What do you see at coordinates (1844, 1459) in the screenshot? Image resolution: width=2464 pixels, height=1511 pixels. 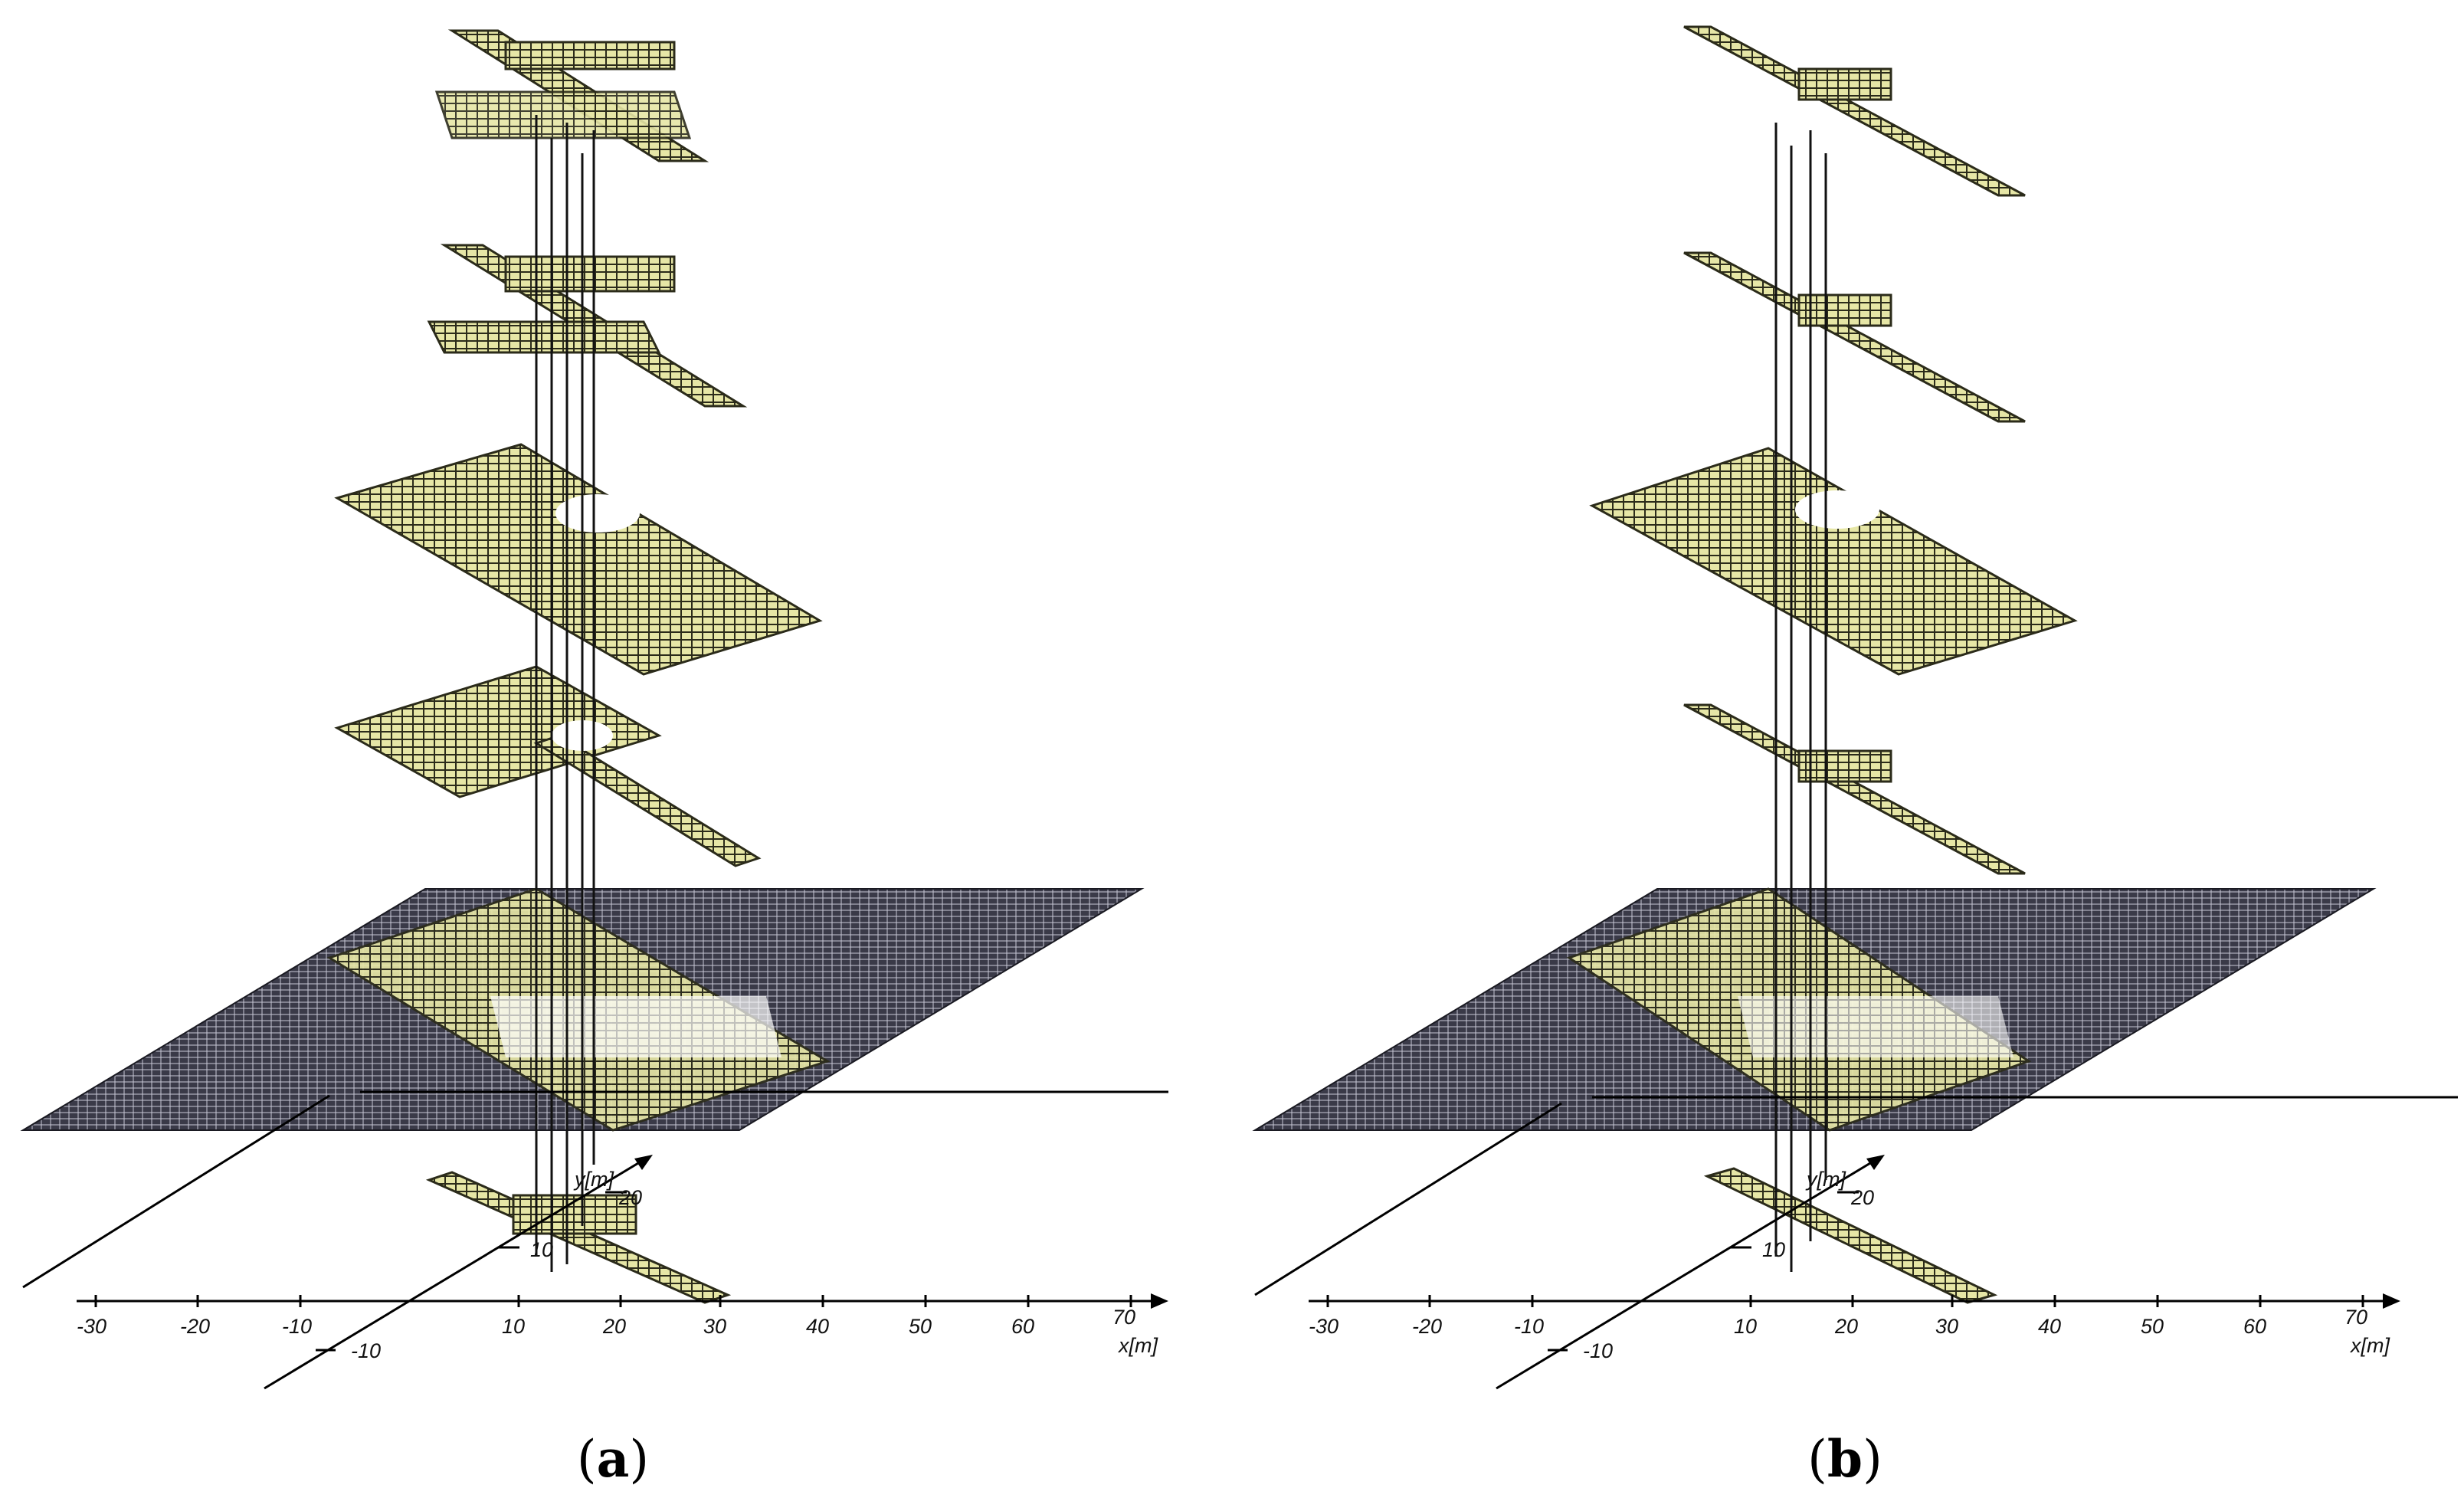 I see `panel-caption-b: (b)` at bounding box center [1844, 1459].